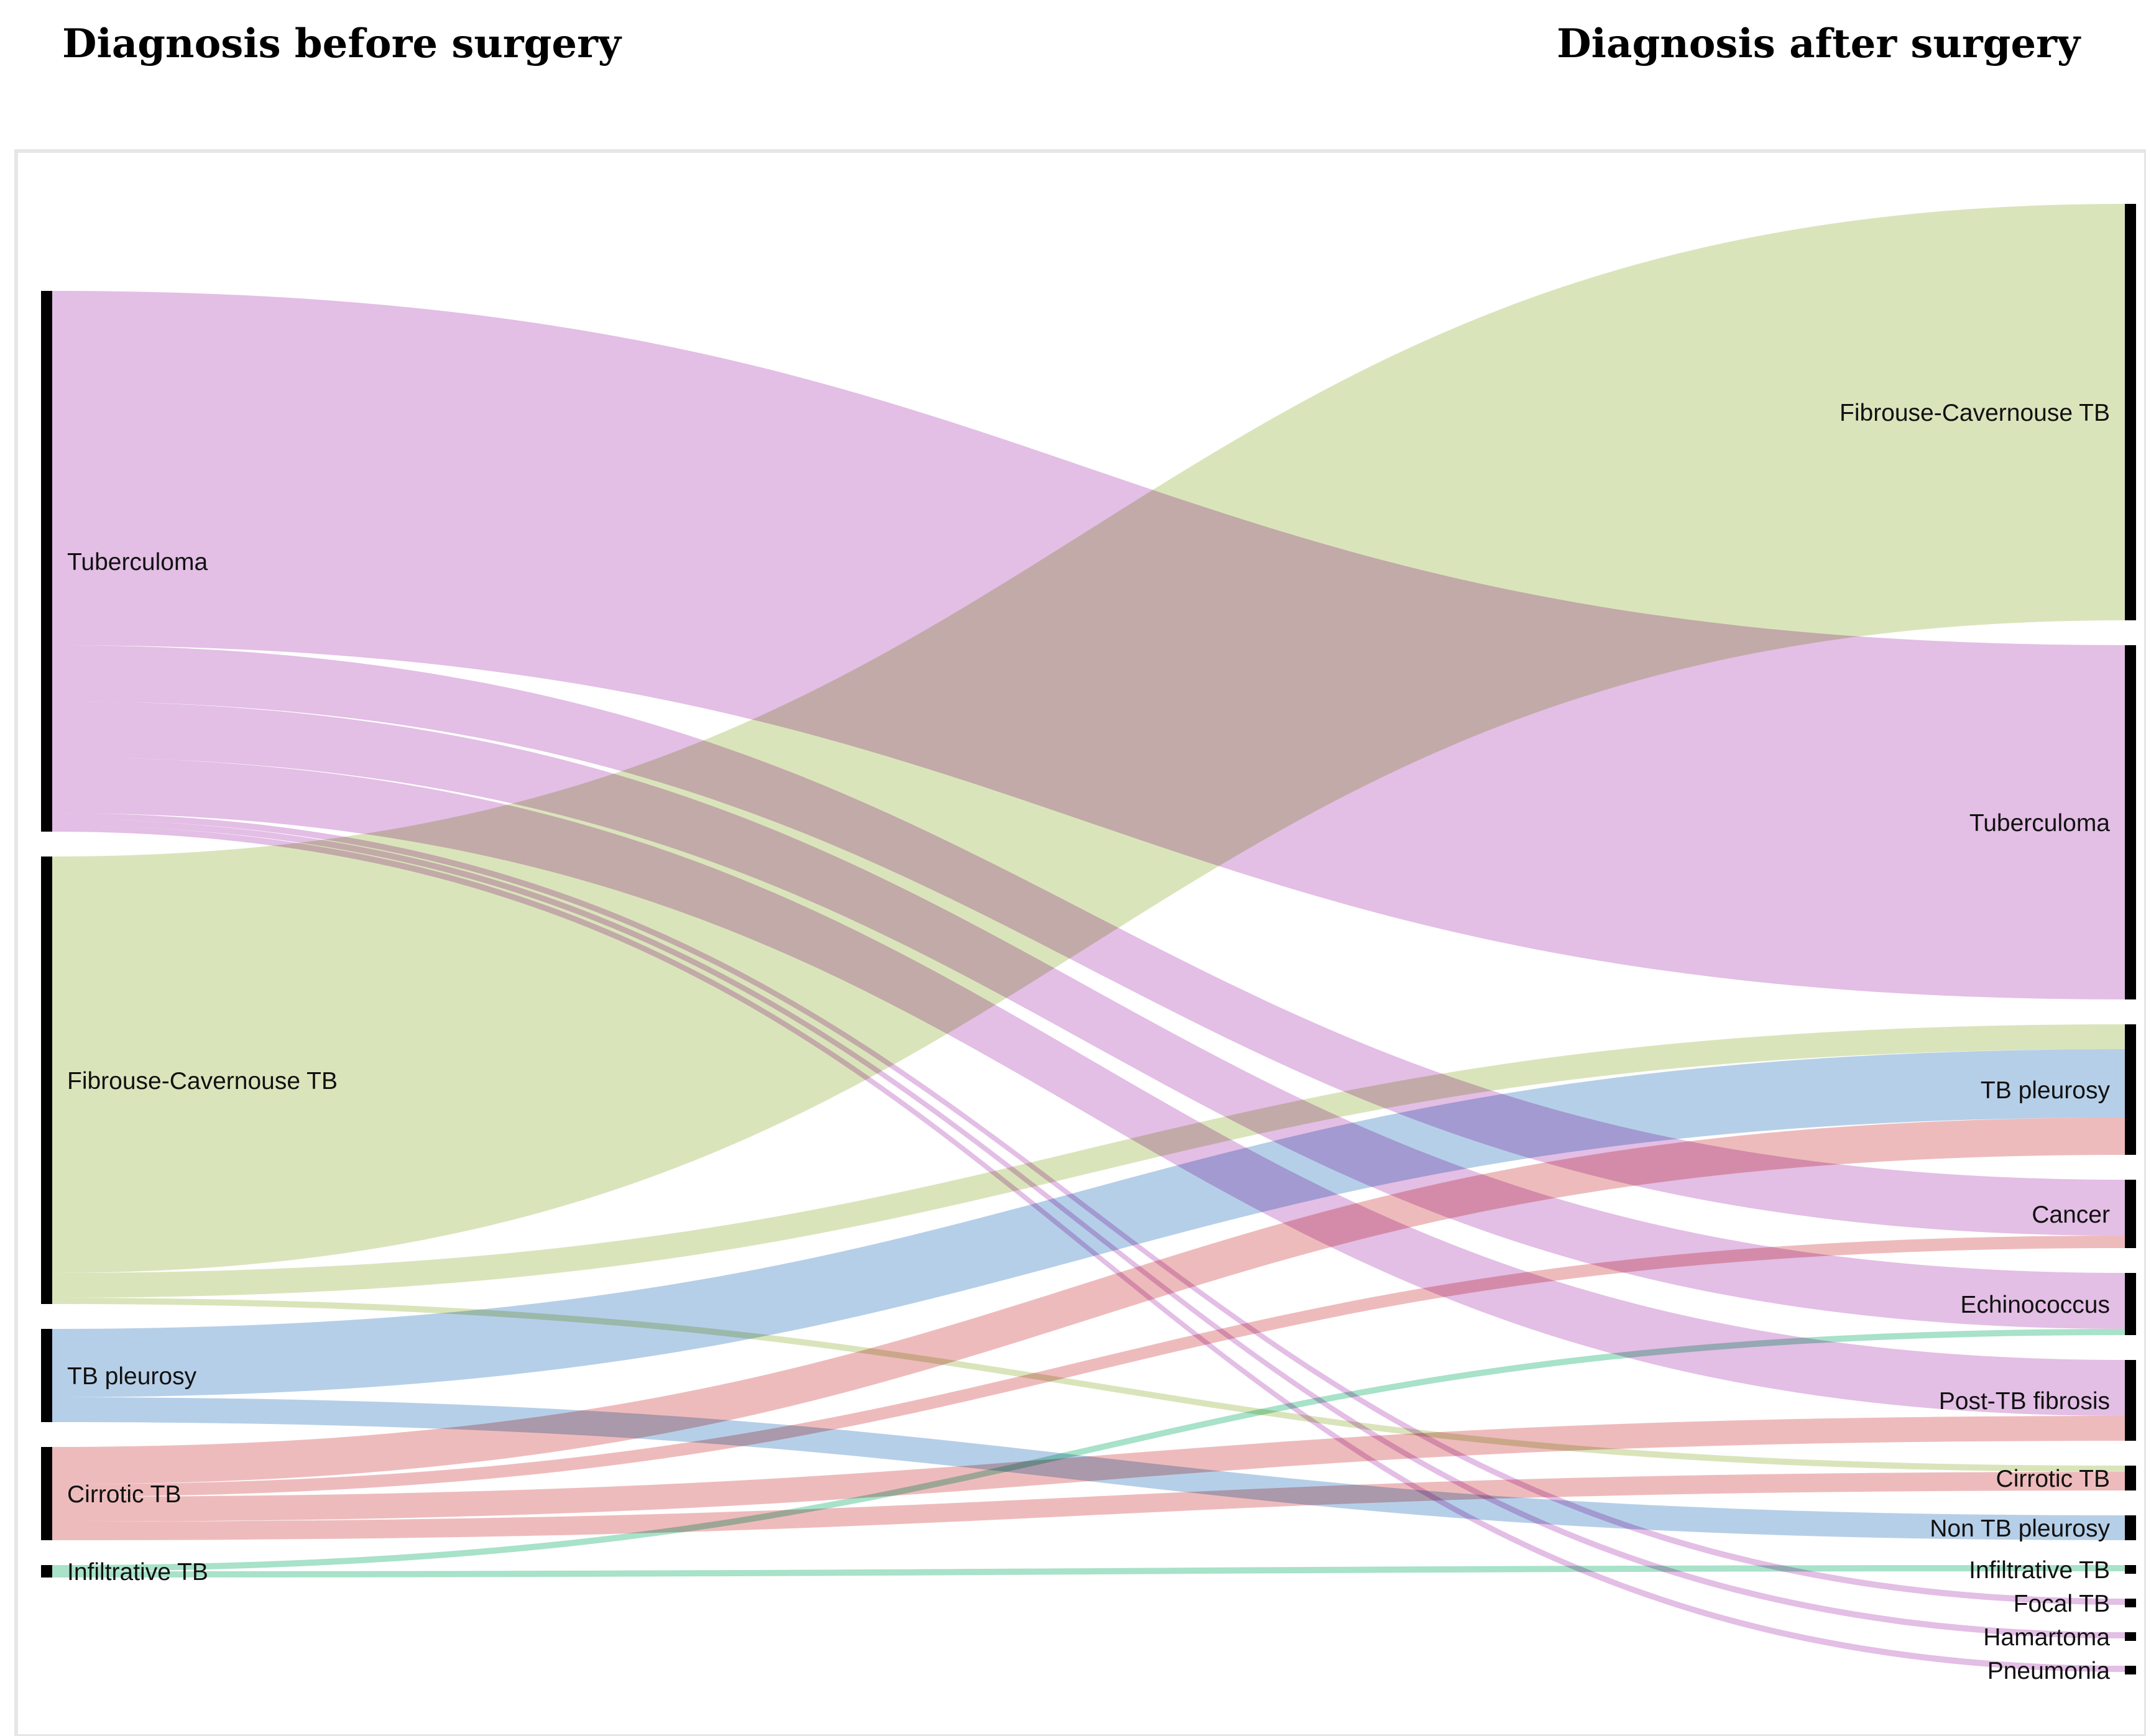 The width and height of the screenshot is (2146, 1736). I want to click on source-node-label-tub: Tuberculoma, so click(137, 562).